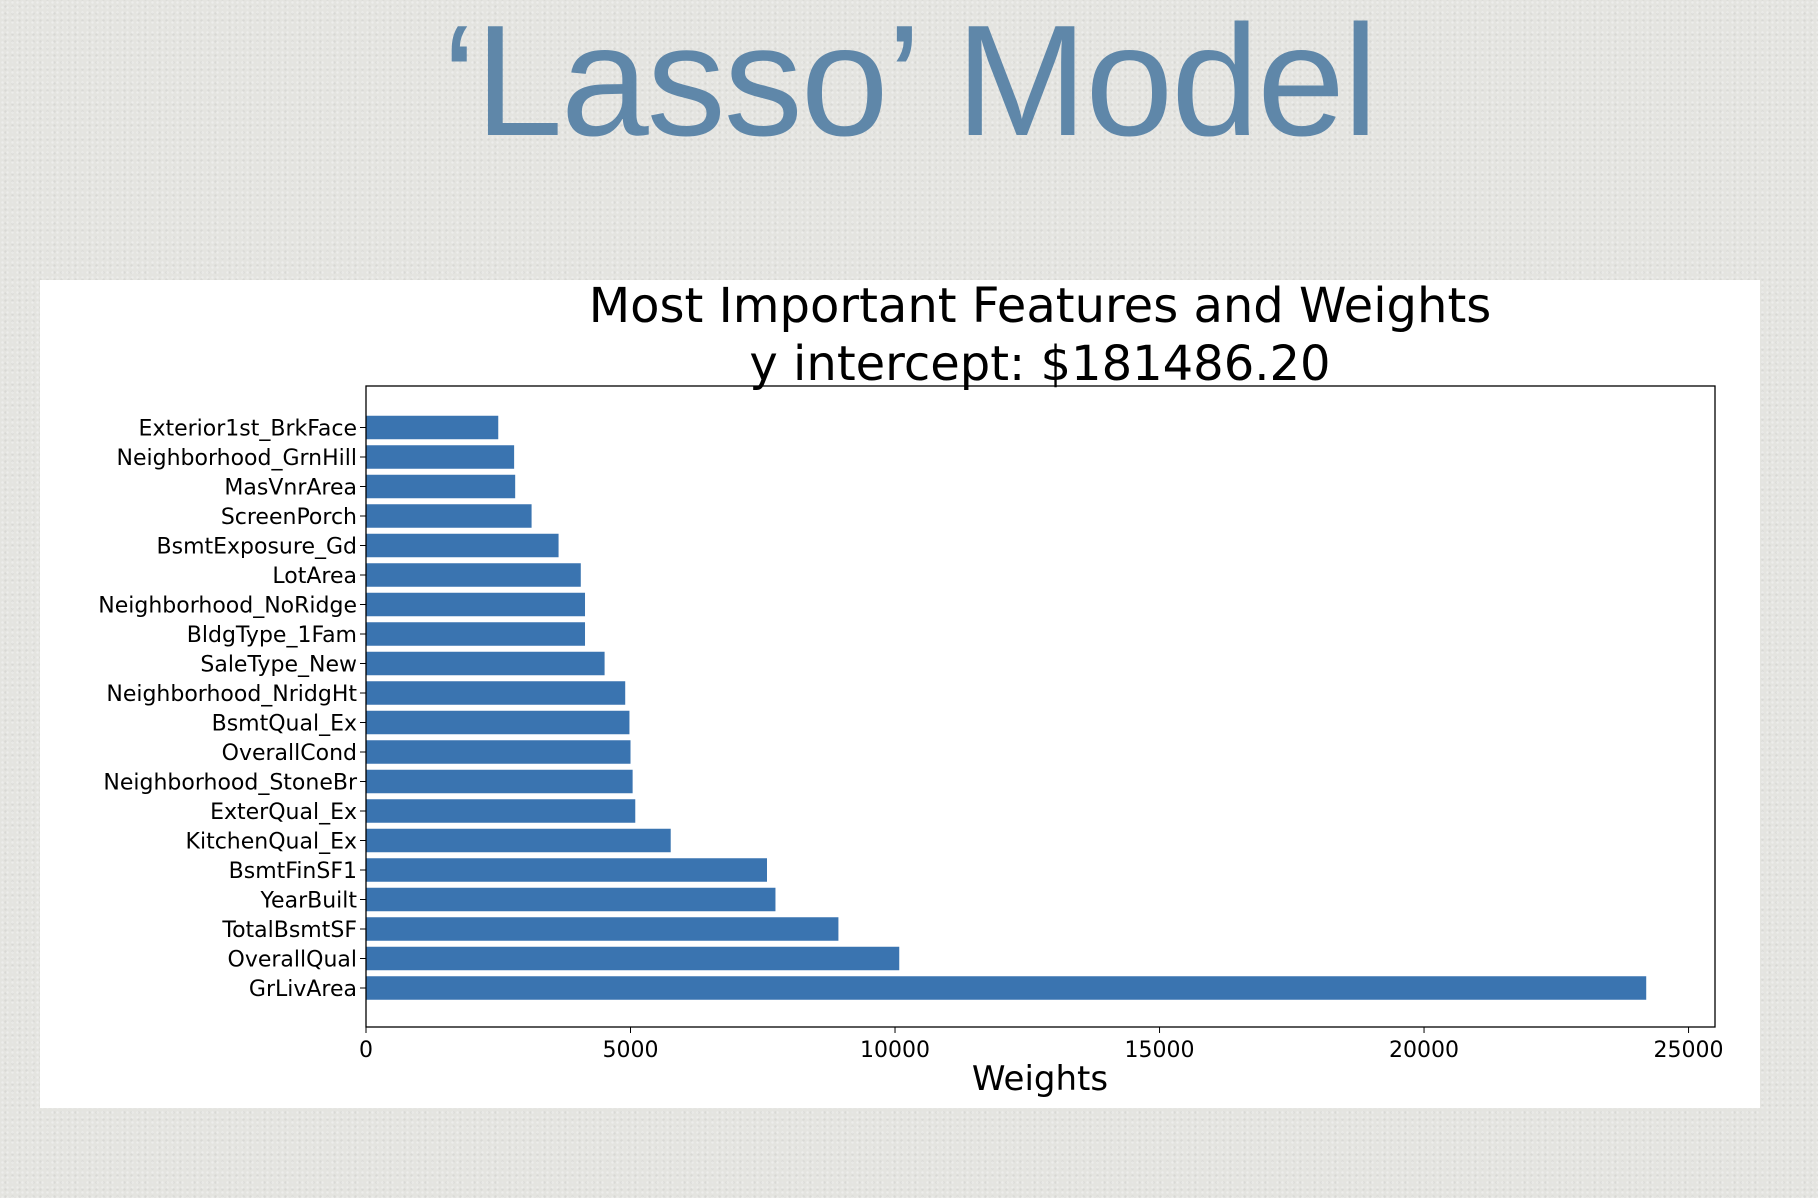 Image resolution: width=1818 pixels, height=1198 pixels. What do you see at coordinates (314, 576) in the screenshot?
I see `category-label: LotArea` at bounding box center [314, 576].